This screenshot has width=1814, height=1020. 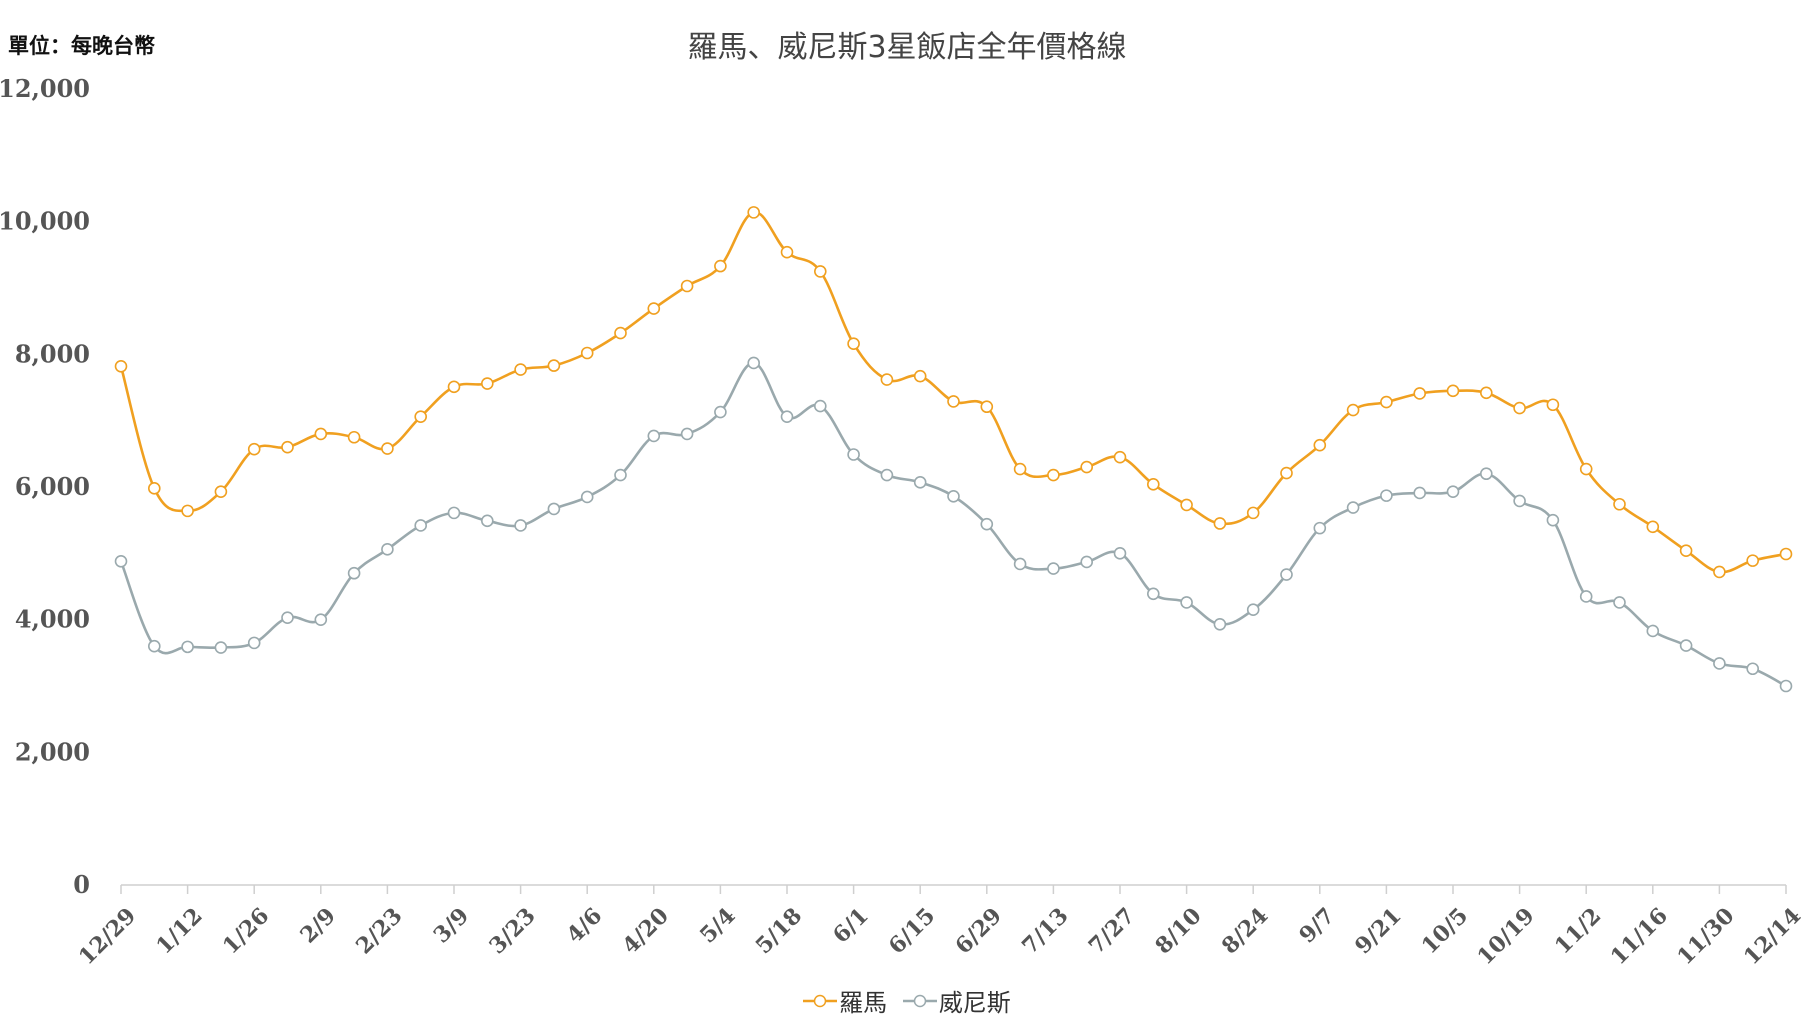 I want to click on x-tick-label: 6/15, so click(x=912, y=931).